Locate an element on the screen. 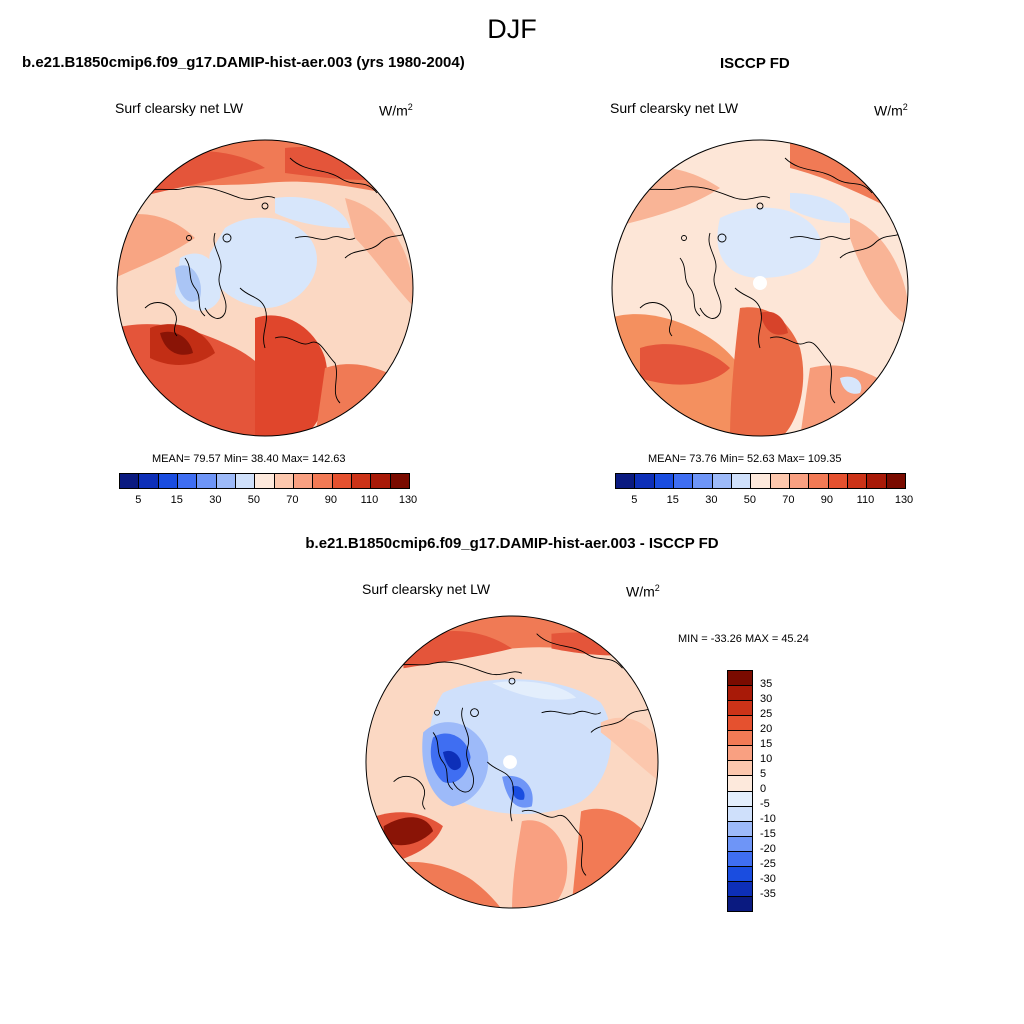  panel-1-colorbar is located at coordinates (264, 481).